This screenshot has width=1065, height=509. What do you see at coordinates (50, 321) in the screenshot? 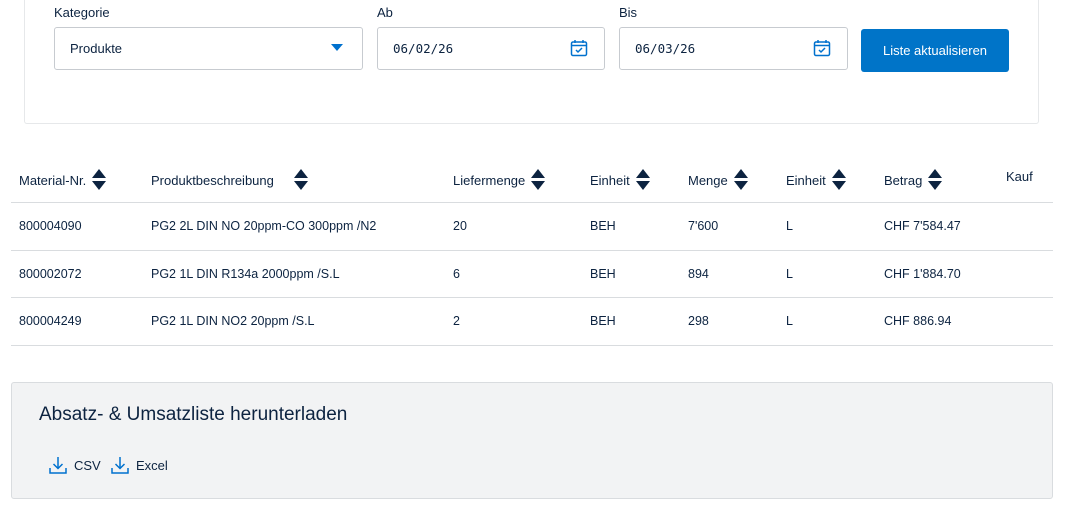
I see `cell-material: 800004249` at bounding box center [50, 321].